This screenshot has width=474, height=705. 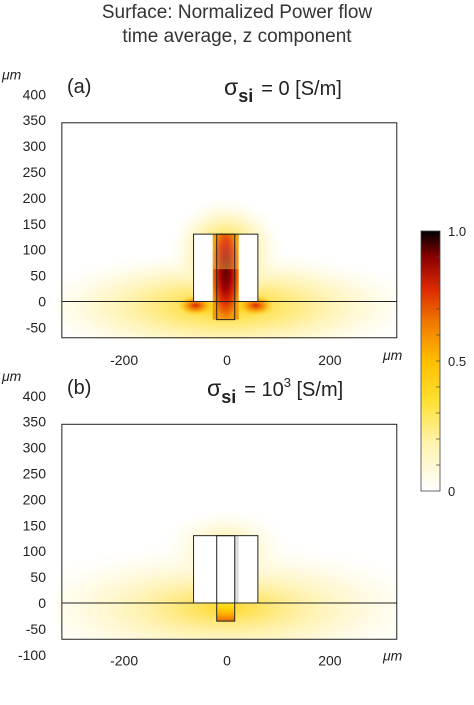 I want to click on colorbar: 1.0 0.5 0, so click(x=443, y=361).